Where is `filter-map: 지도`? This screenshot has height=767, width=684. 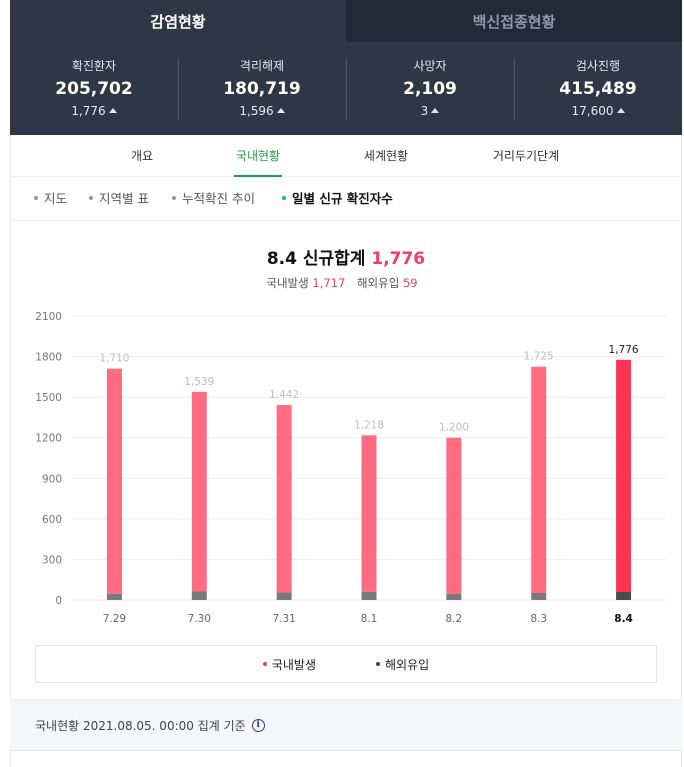
filter-map: 지도 is located at coordinates (50, 199).